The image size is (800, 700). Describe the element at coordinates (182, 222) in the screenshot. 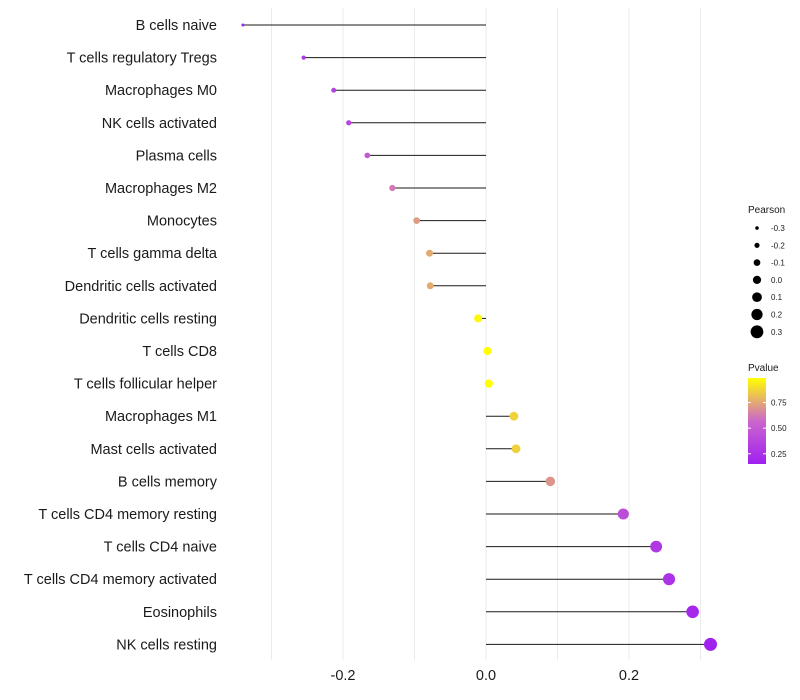

I see `category-label-6: Monocytes` at that location.